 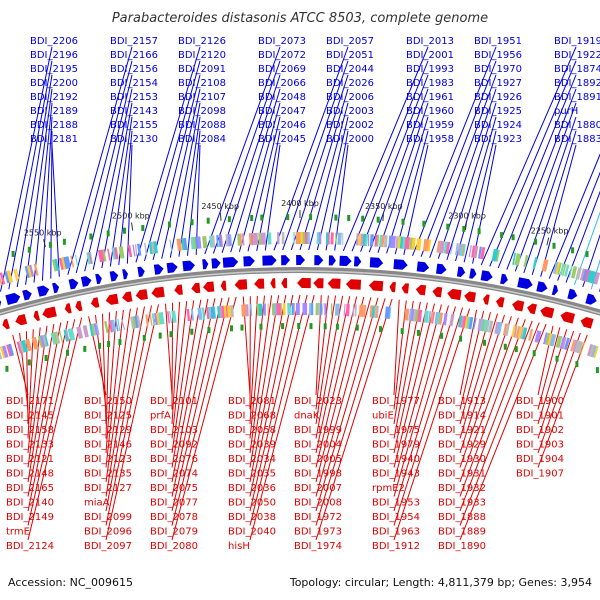 What do you see at coordinates (540, 401) in the screenshot?
I see `reverse-gene-label: BDI_1900` at bounding box center [540, 401].